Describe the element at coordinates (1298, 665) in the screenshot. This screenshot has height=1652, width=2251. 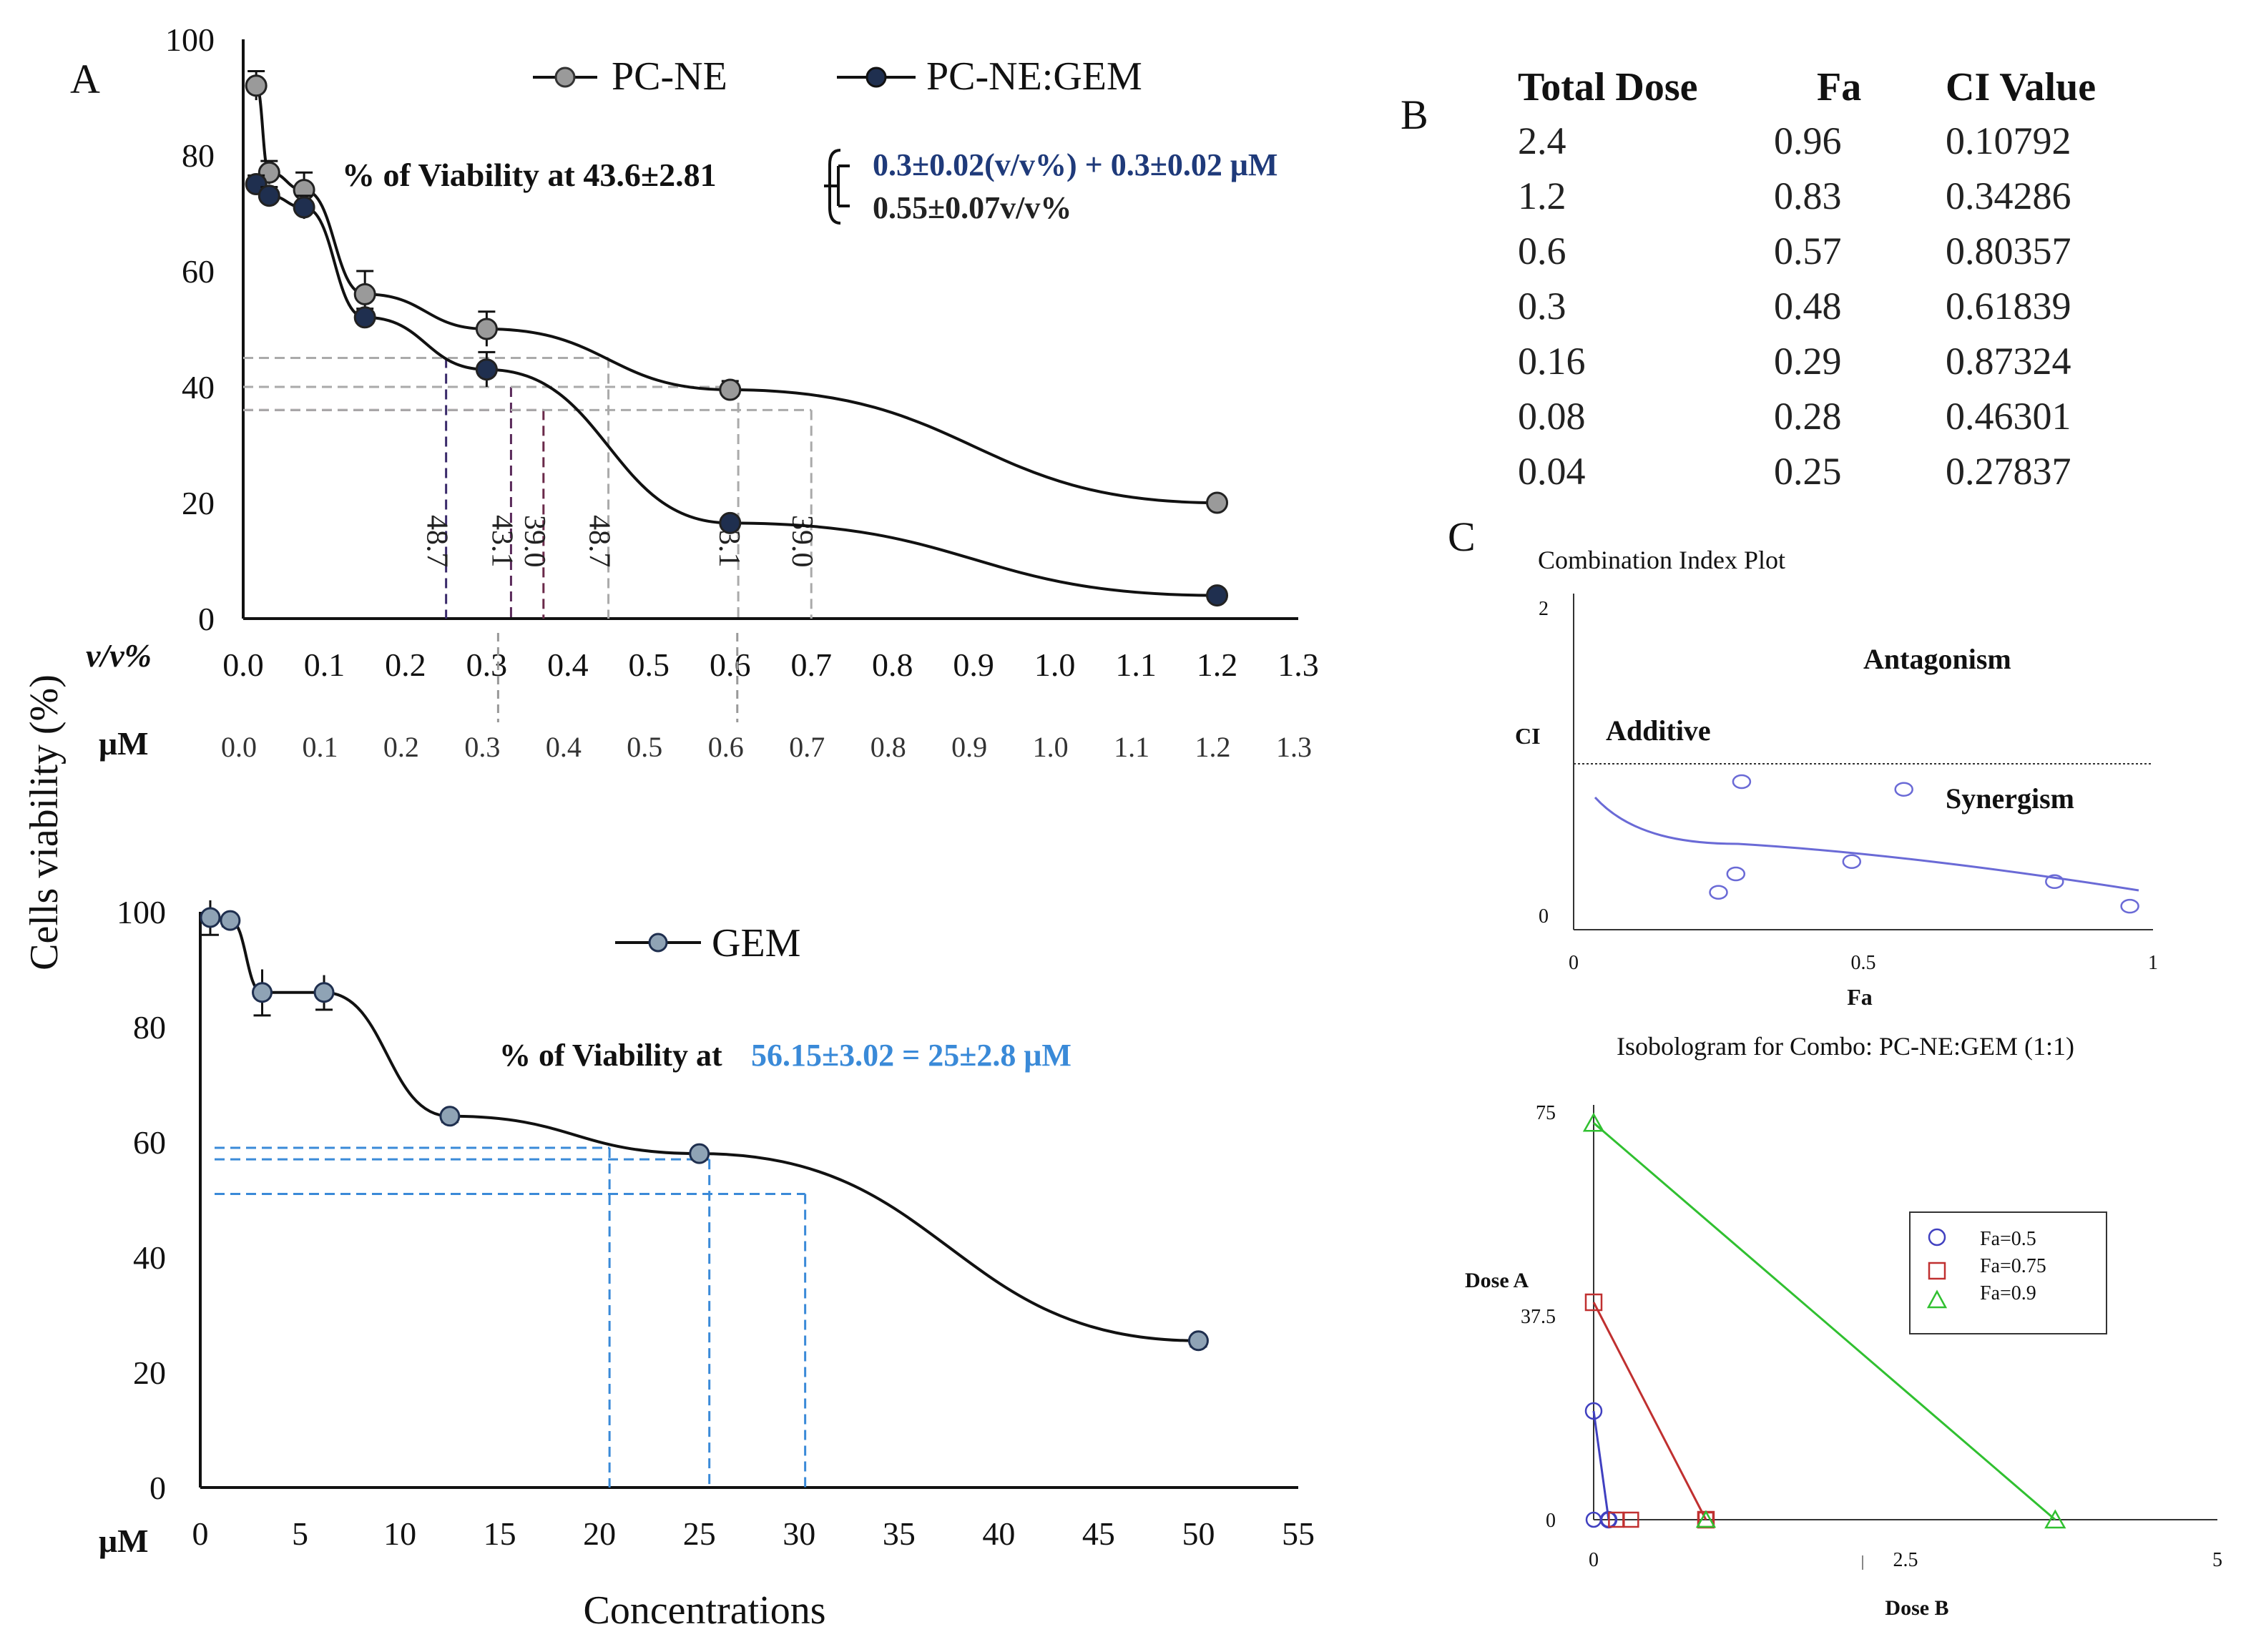
I see `chart-a-x-tick-vv: 1.3` at that location.